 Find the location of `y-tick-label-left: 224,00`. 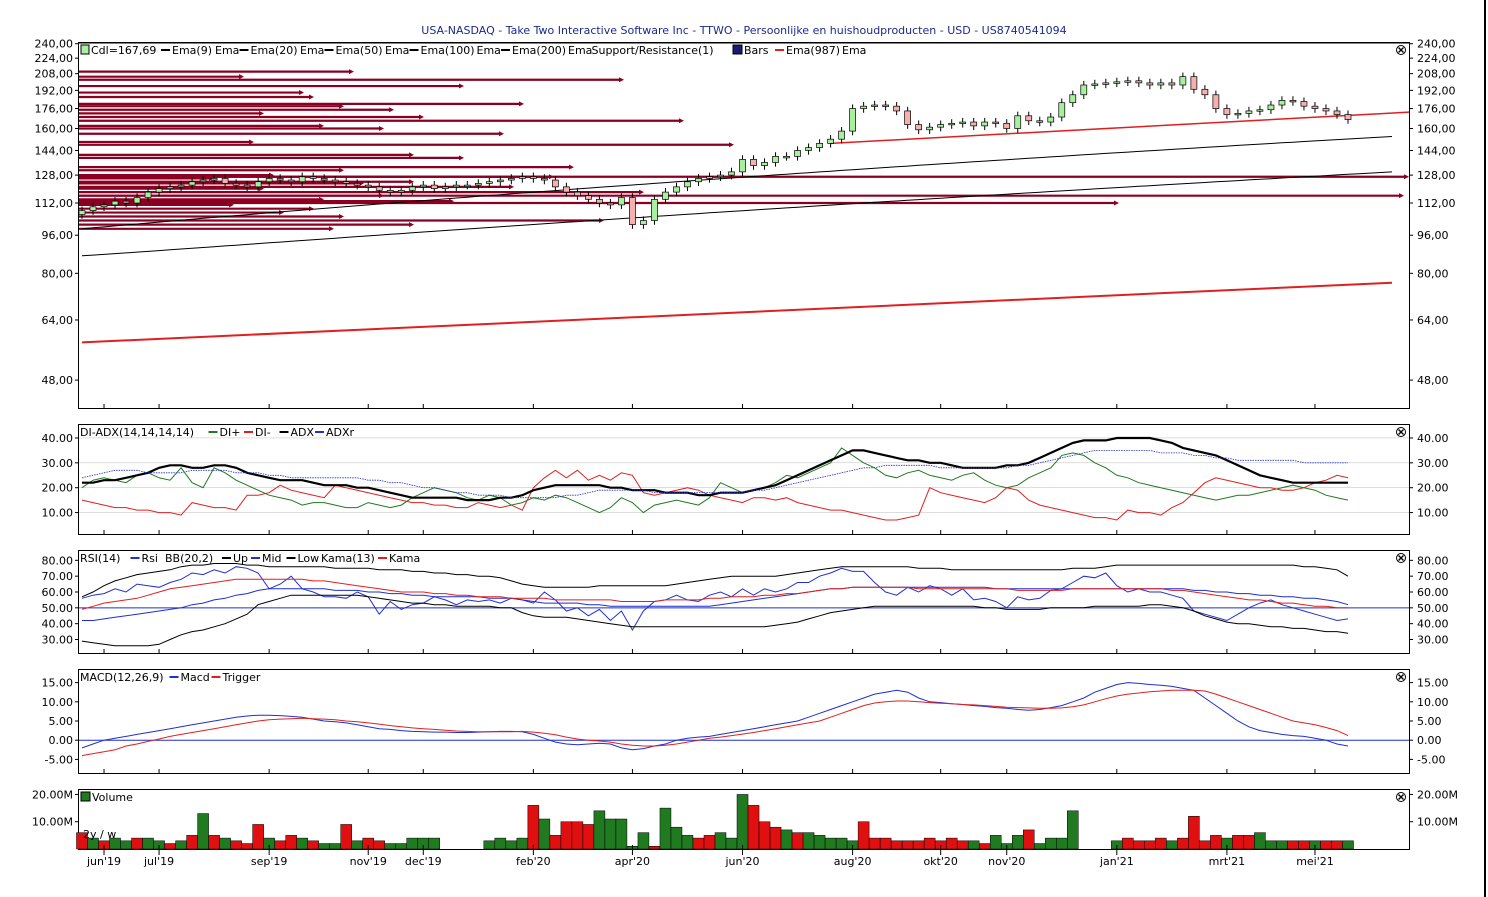

y-tick-label-left: 224,00 is located at coordinates (54, 58).